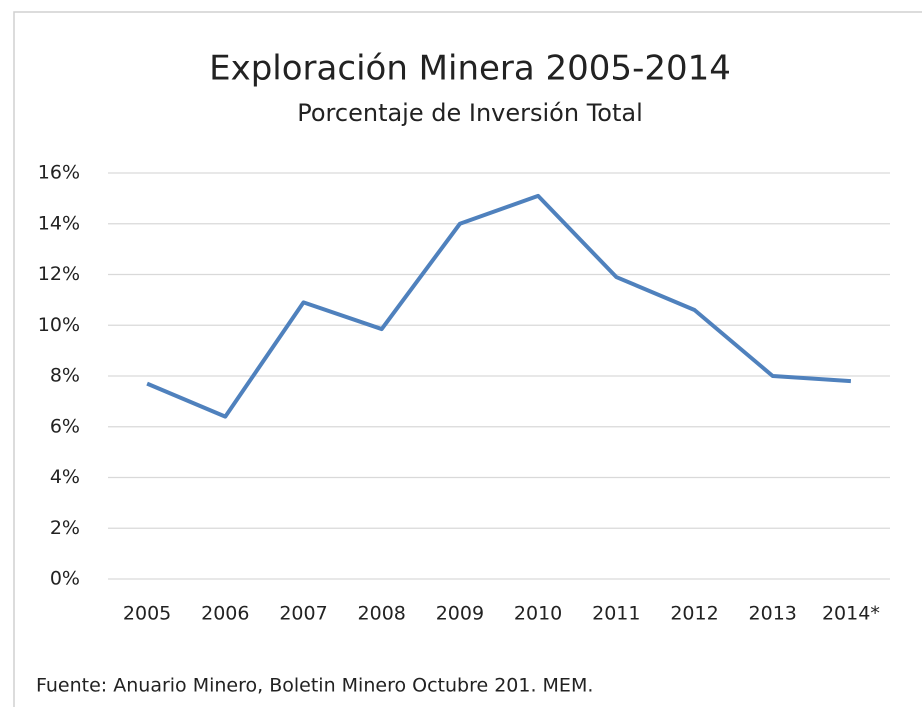  What do you see at coordinates (470, 69) in the screenshot?
I see `chart-title: Exploración Minera 2005-2014` at bounding box center [470, 69].